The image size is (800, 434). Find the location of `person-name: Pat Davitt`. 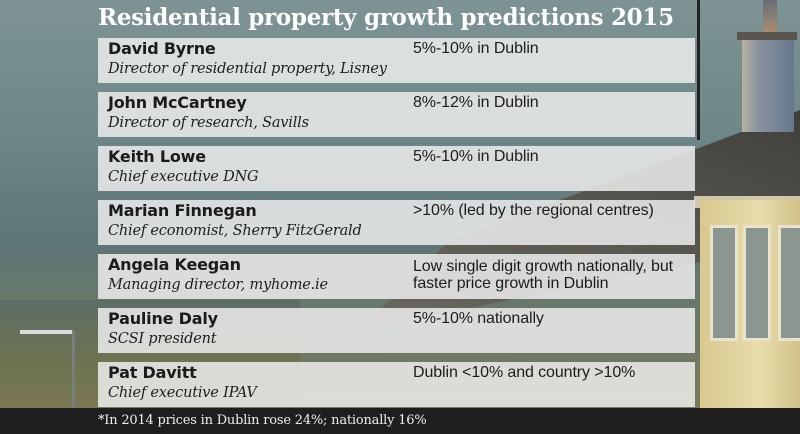

person-name: Pat Davitt is located at coordinates (152, 372).